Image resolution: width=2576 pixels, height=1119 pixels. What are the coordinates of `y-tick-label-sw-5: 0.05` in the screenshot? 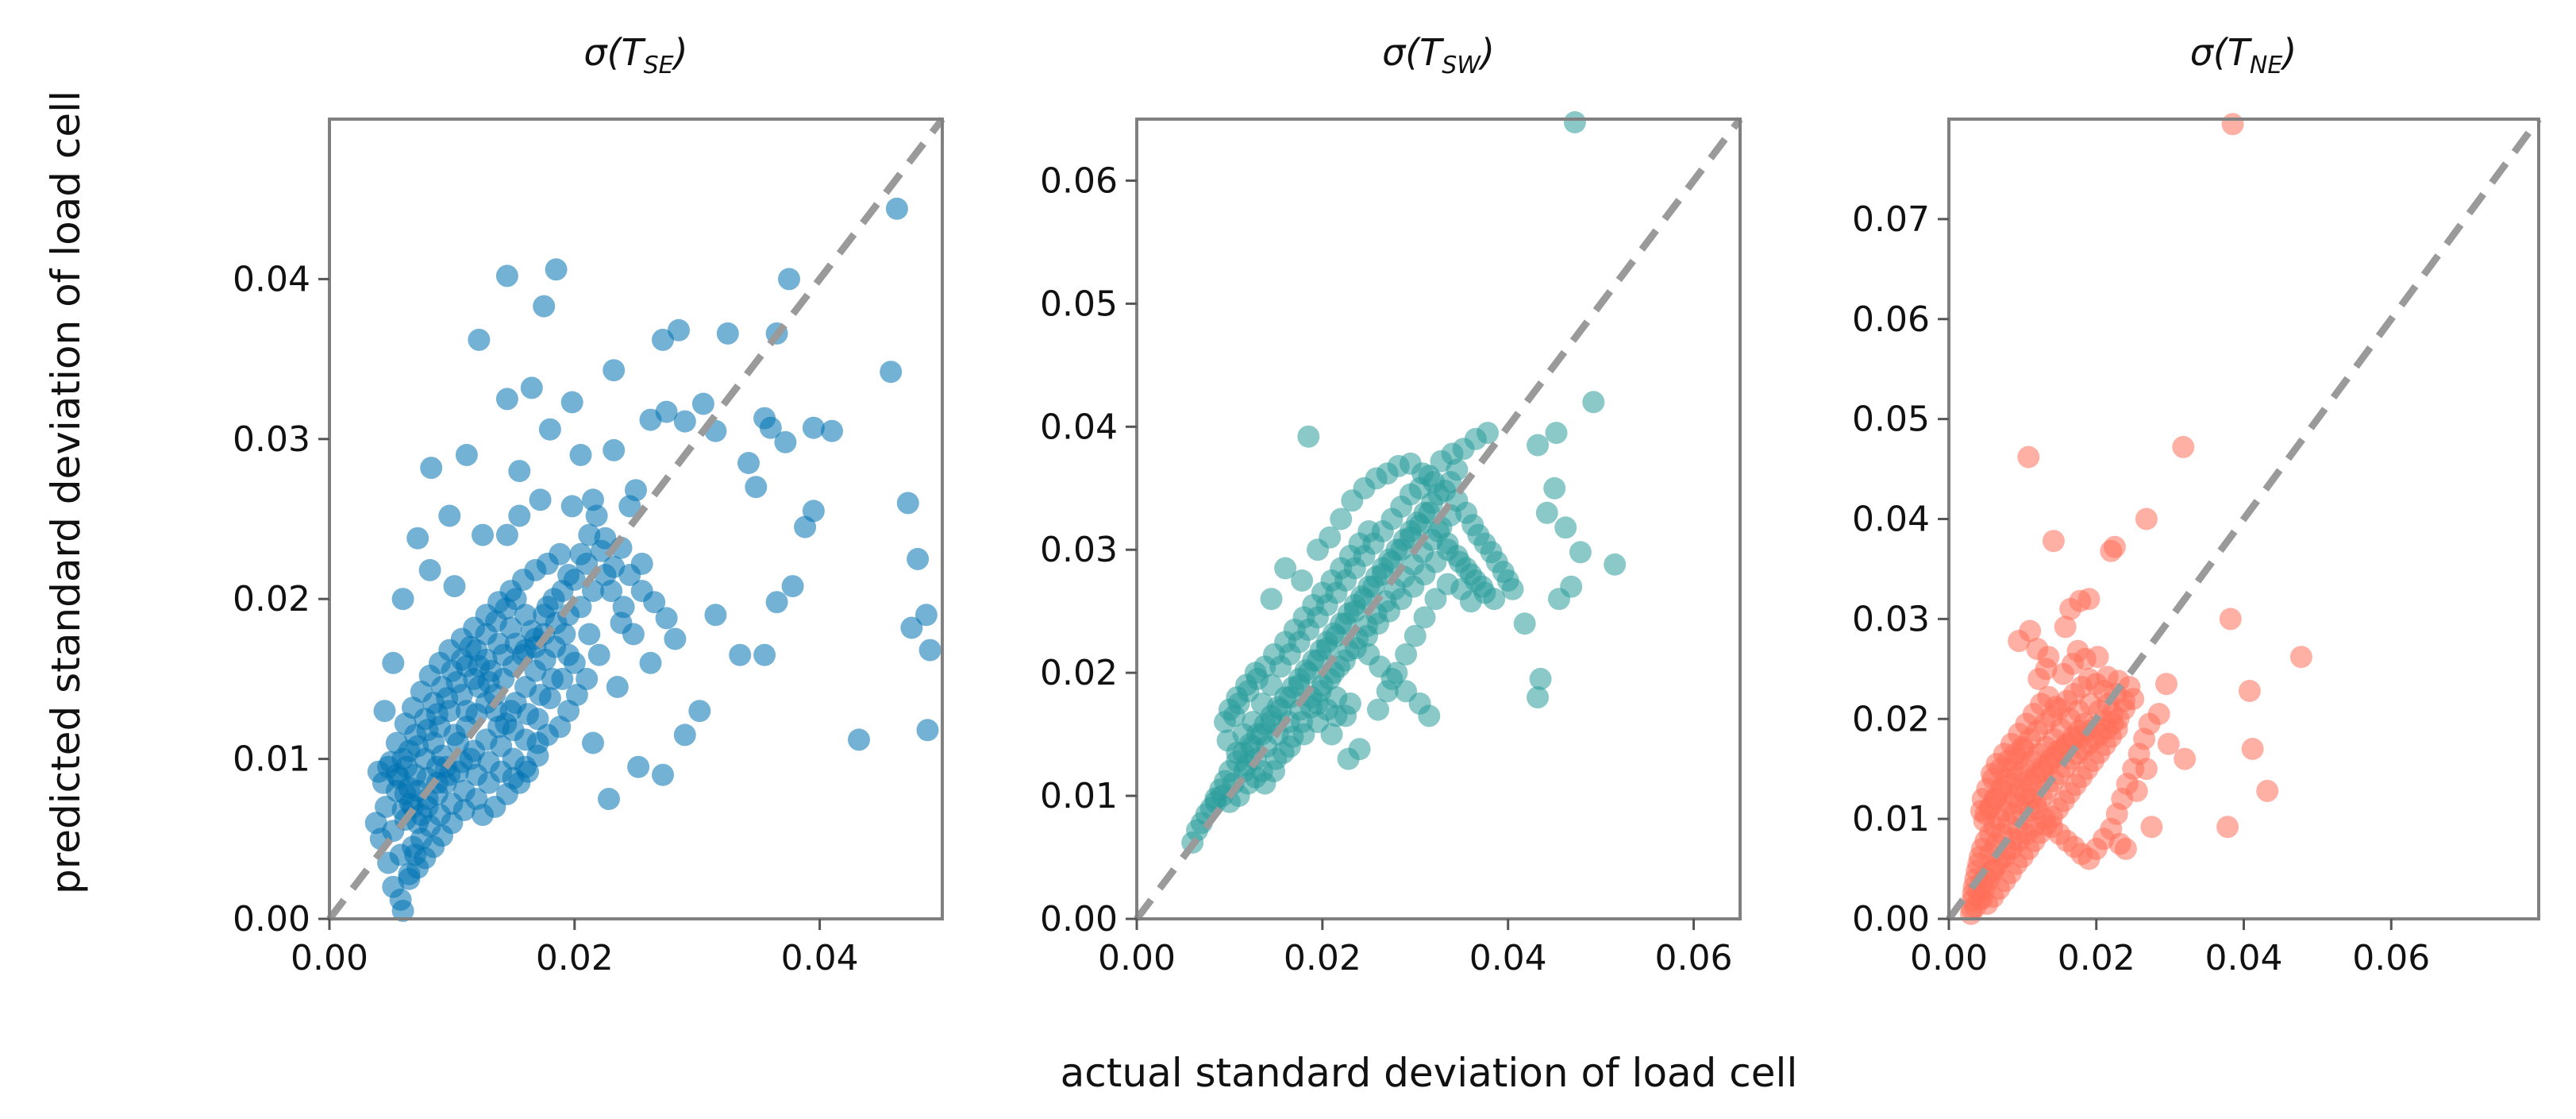 It's located at (1079, 304).